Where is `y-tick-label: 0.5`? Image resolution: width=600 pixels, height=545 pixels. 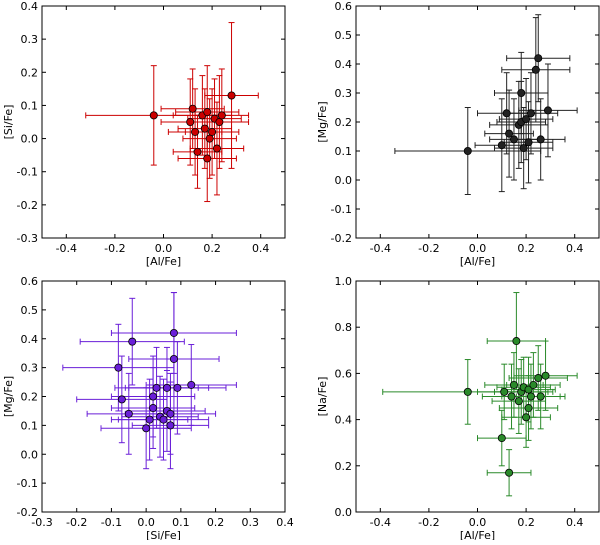
y-tick-label: 0.5 is located at coordinates (344, 35).